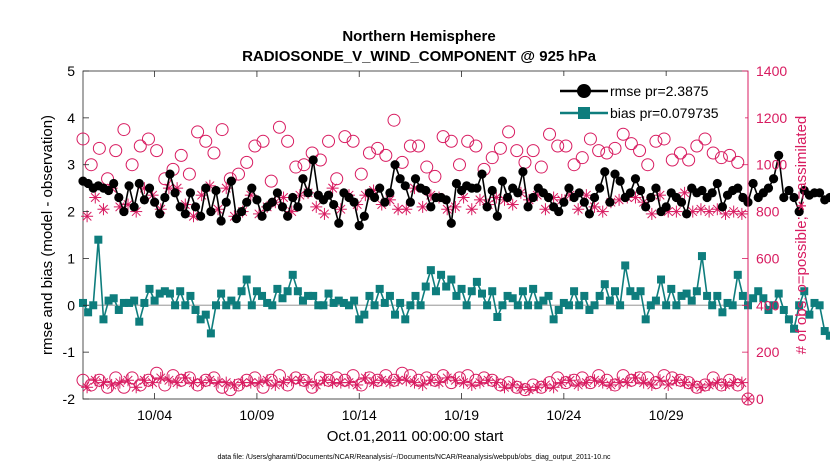  What do you see at coordinates (768, 305) in the screenshot?
I see `y-right-tick-label: 400` at bounding box center [768, 305].